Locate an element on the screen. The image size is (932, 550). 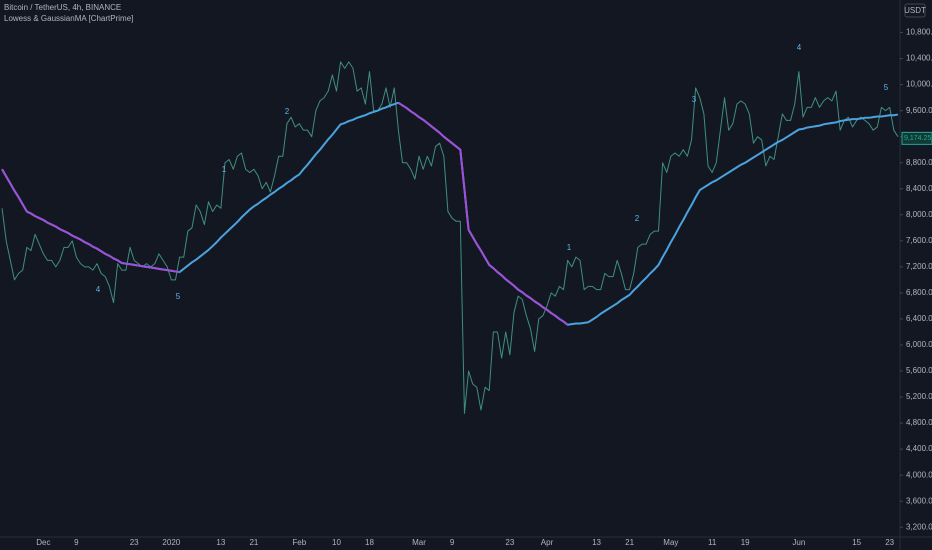
x-tick-label: 18 is located at coordinates (369, 542).